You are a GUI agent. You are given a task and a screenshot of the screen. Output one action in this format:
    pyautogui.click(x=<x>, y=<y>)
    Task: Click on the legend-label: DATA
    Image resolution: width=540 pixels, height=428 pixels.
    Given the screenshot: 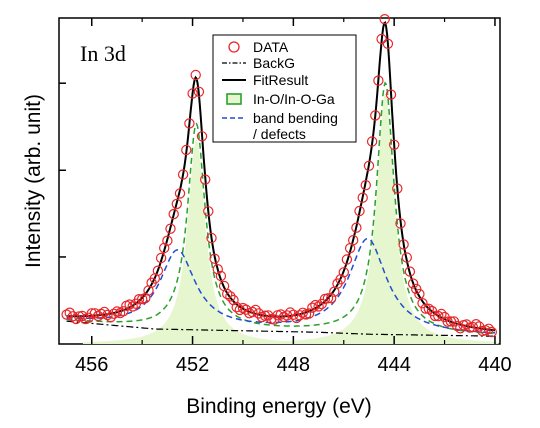 What is the action you would take?
    pyautogui.click(x=271, y=47)
    